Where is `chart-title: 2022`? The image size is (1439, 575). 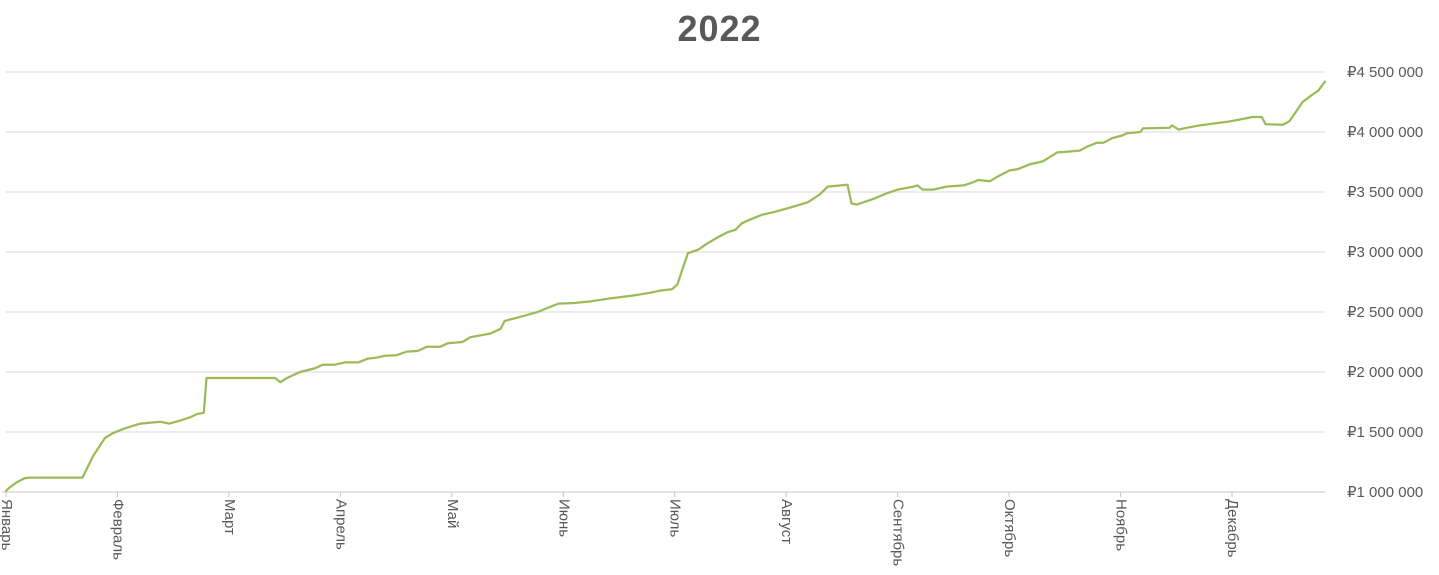
chart-title: 2022 is located at coordinates (719, 28).